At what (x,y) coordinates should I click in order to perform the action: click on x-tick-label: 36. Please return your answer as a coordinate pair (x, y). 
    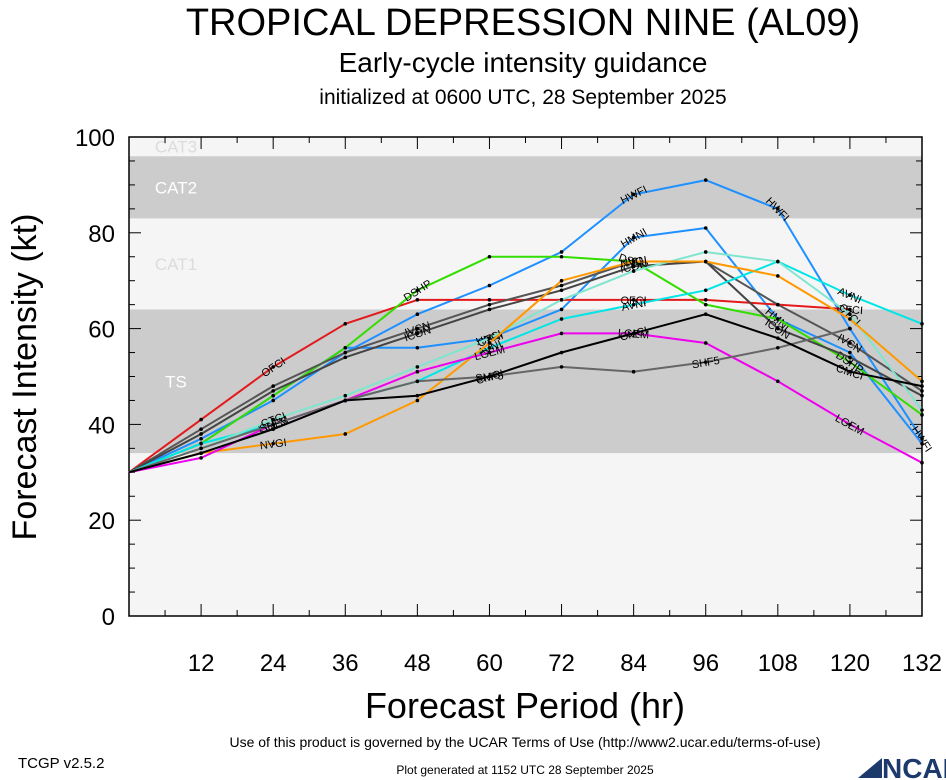
    Looking at the image, I should click on (345, 663).